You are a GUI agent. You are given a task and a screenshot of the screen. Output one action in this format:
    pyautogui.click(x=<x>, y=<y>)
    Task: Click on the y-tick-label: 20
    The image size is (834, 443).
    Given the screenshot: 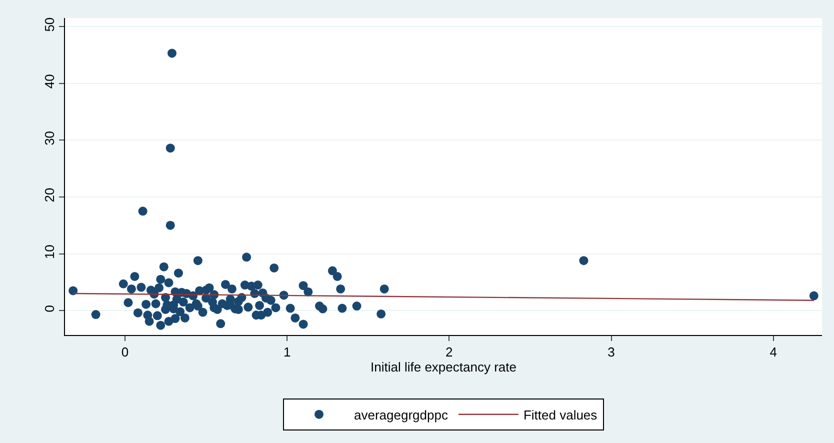 What is the action you would take?
    pyautogui.click(x=49, y=195)
    